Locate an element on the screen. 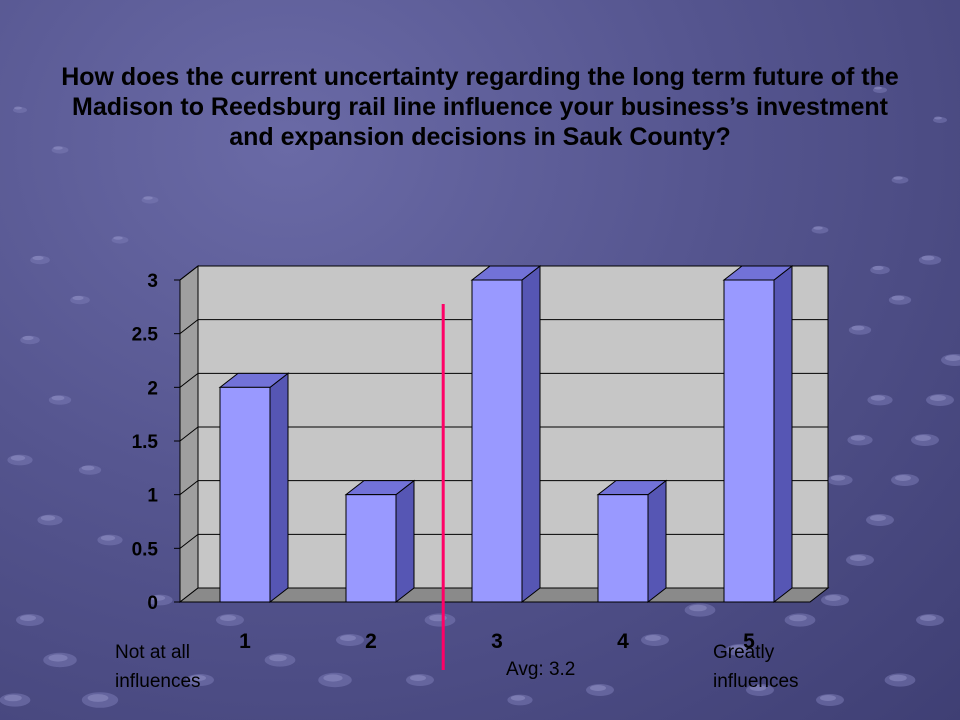 The width and height of the screenshot is (960, 720). y-tick-label: 2.5 is located at coordinates (145, 335).